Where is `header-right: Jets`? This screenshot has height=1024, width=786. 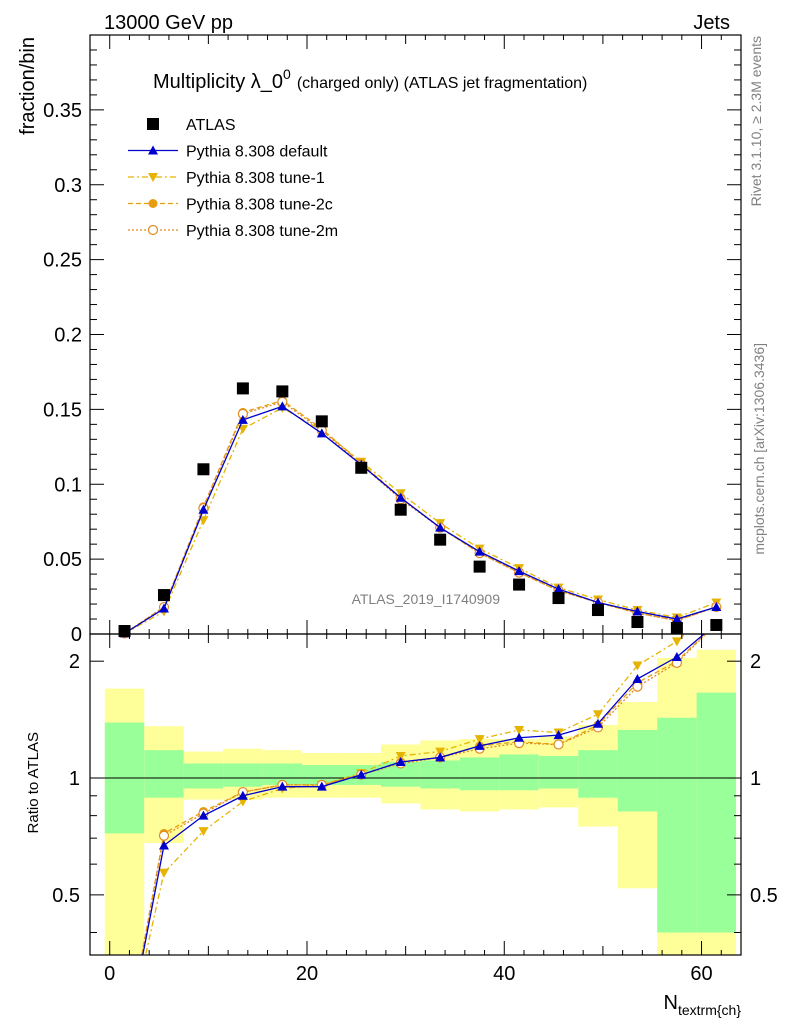
header-right: Jets is located at coordinates (711, 23).